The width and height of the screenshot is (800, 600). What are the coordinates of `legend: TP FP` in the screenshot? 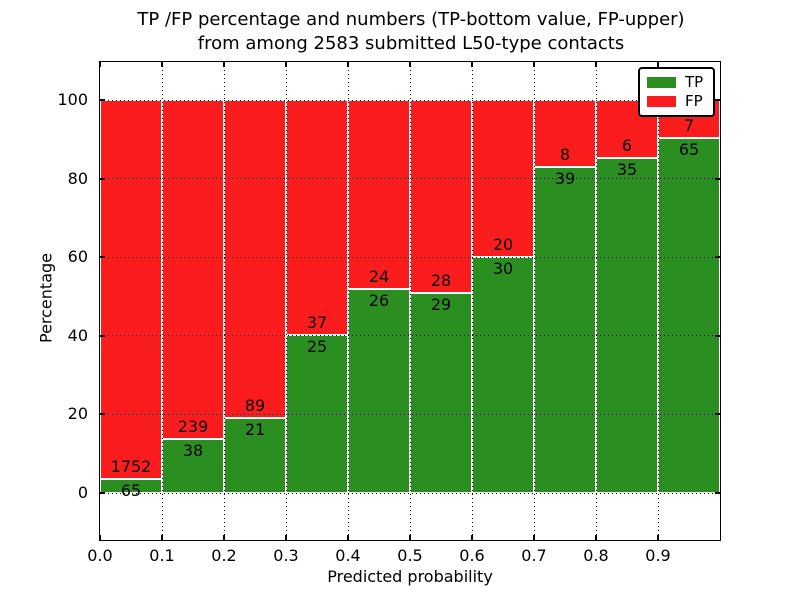 It's located at (676, 92).